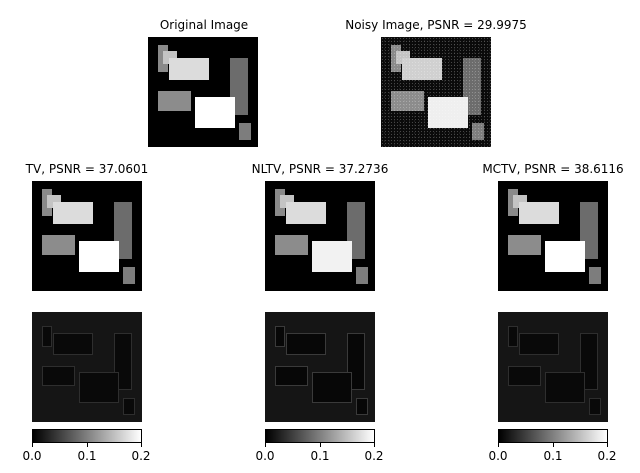 Image resolution: width=640 pixels, height=473 pixels. What do you see at coordinates (553, 436) in the screenshot?
I see `colorbar-mctv` at bounding box center [553, 436].